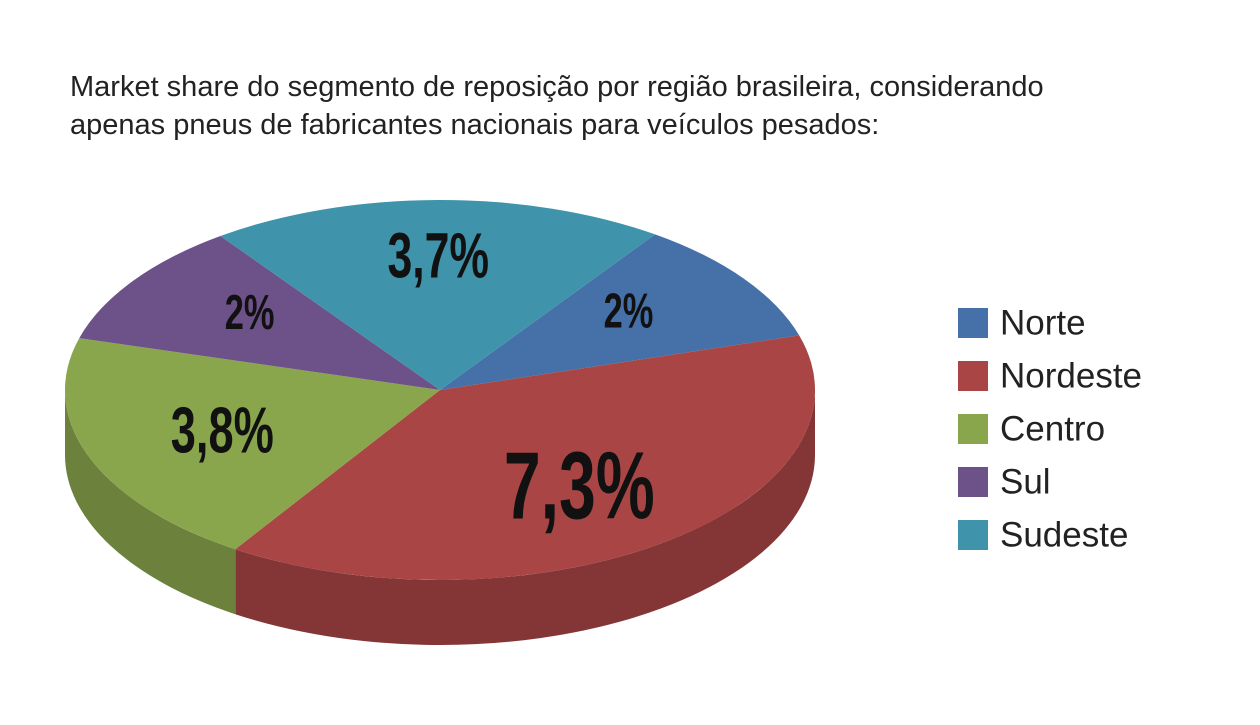 This screenshot has height=725, width=1260. I want to click on legend-label: Centro, so click(1052, 428).